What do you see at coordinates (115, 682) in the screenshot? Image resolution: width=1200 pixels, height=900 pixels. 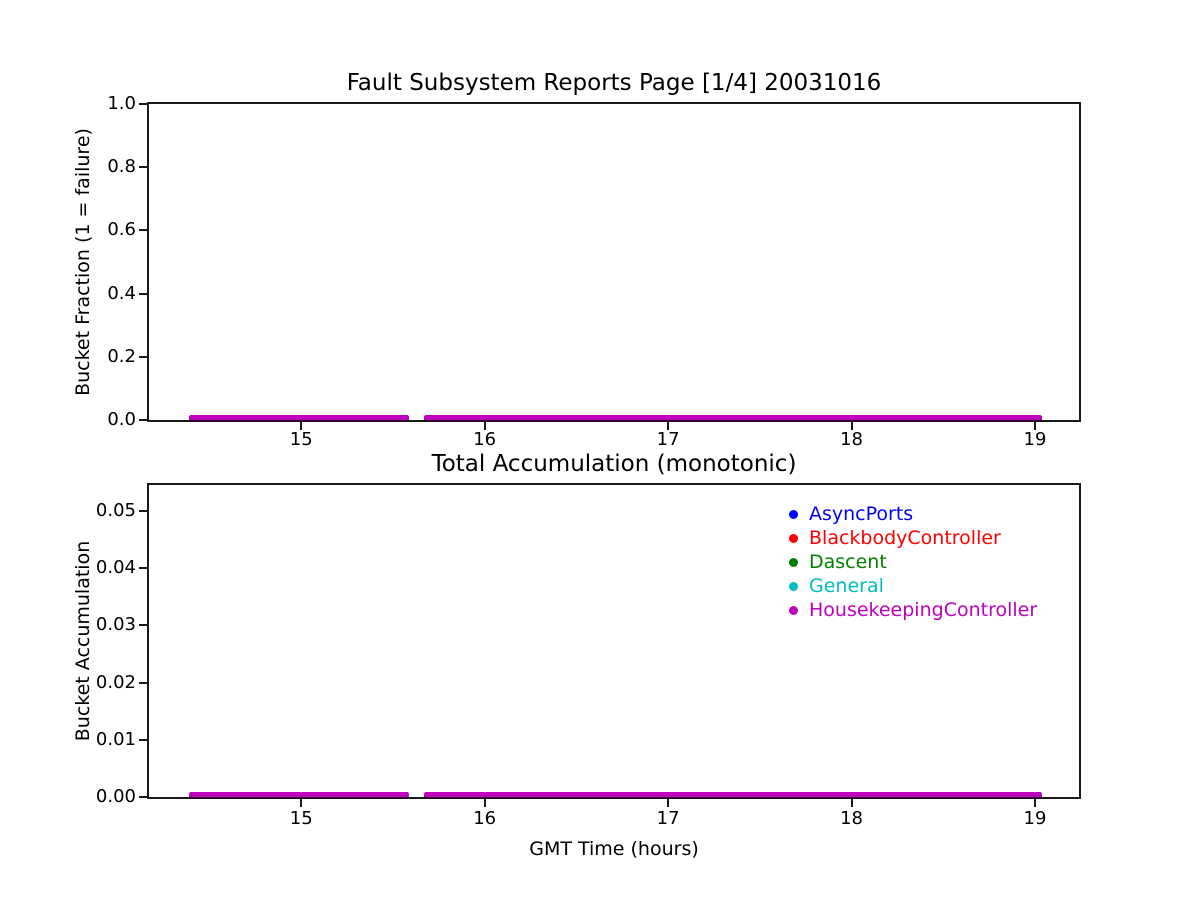 I see `y-tick-label: 0.02` at bounding box center [115, 682].